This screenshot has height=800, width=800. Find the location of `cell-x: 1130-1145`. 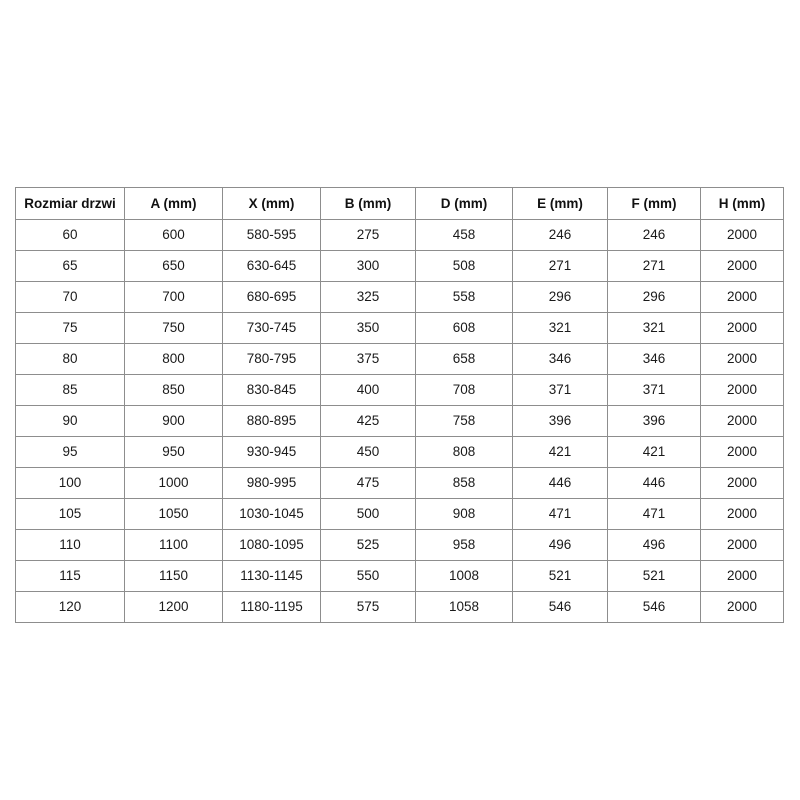

cell-x: 1130-1145 is located at coordinates (271, 576).